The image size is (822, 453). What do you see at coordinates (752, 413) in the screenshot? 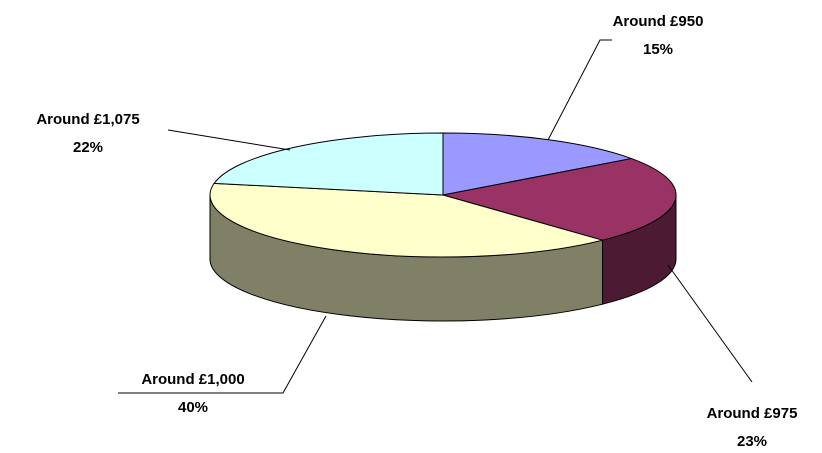
I see `slice-label: Around £975` at bounding box center [752, 413].